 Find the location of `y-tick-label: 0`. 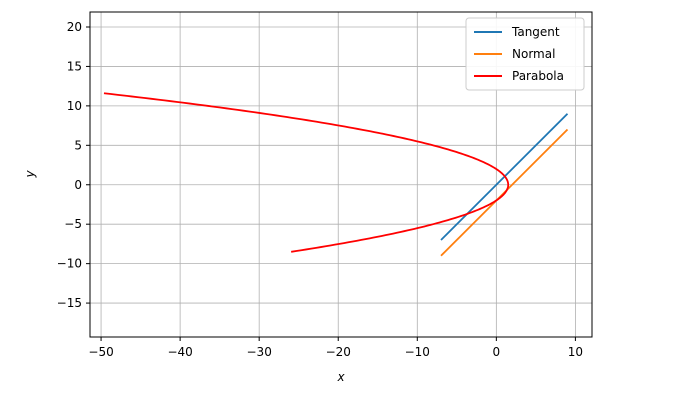

y-tick-label: 0 is located at coordinates (78, 185).